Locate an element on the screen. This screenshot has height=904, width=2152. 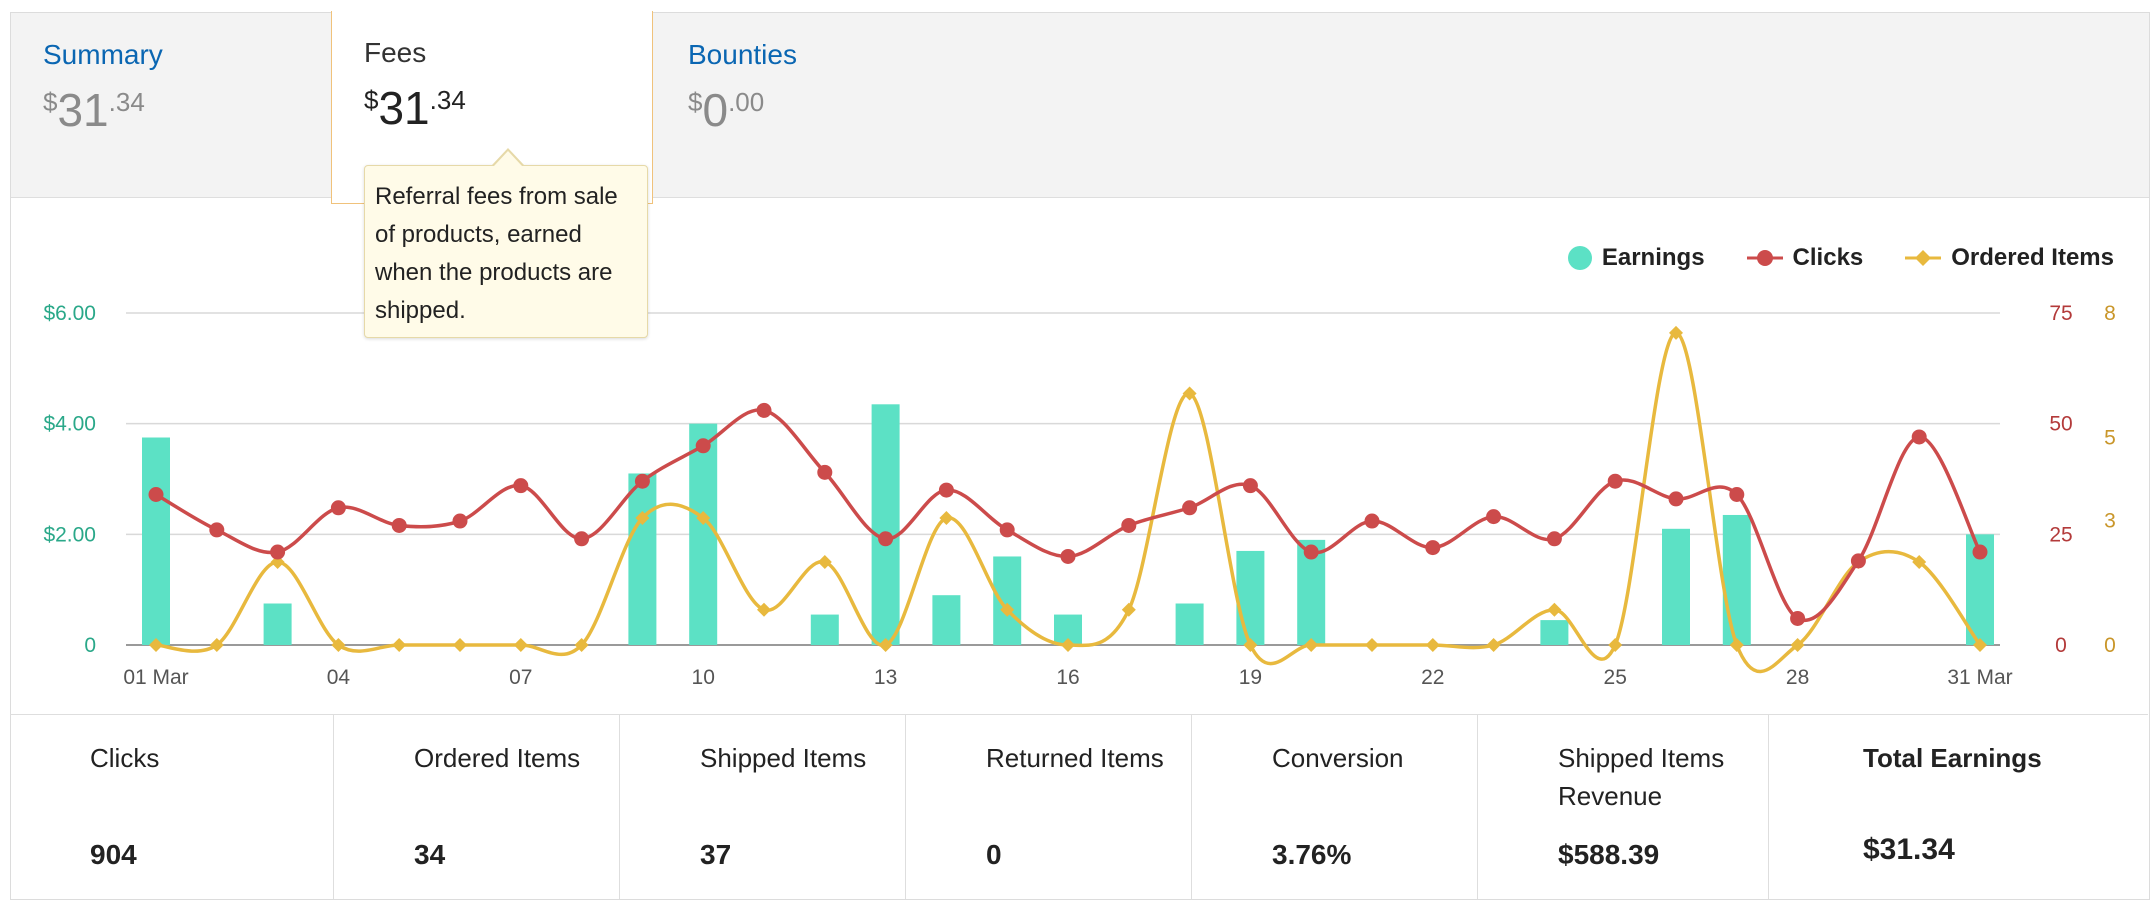
y-left-tick-label: $2.00 is located at coordinates (69, 534).